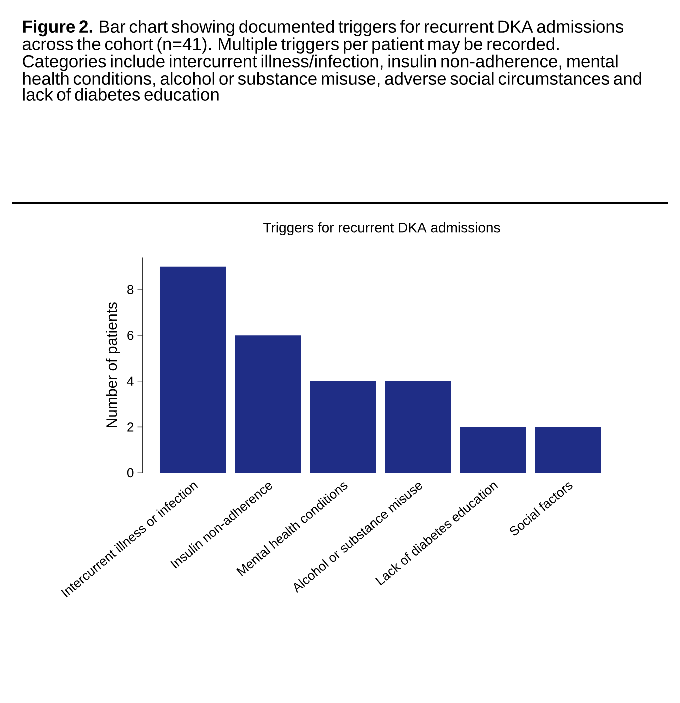  Describe the element at coordinates (332, 60) in the screenshot. I see `chart-title: Figure 2. Bar chart showing documented triggers for recurrent DKA admissions across the cohort (n=41). Multiple triggers per patient may be recorded. Categories include intercurrent illness/infection, insulin non-adherence, mental health conditions, alcohol or substance misuse, adverse social circumstances and lack of diabetes education` at that location.